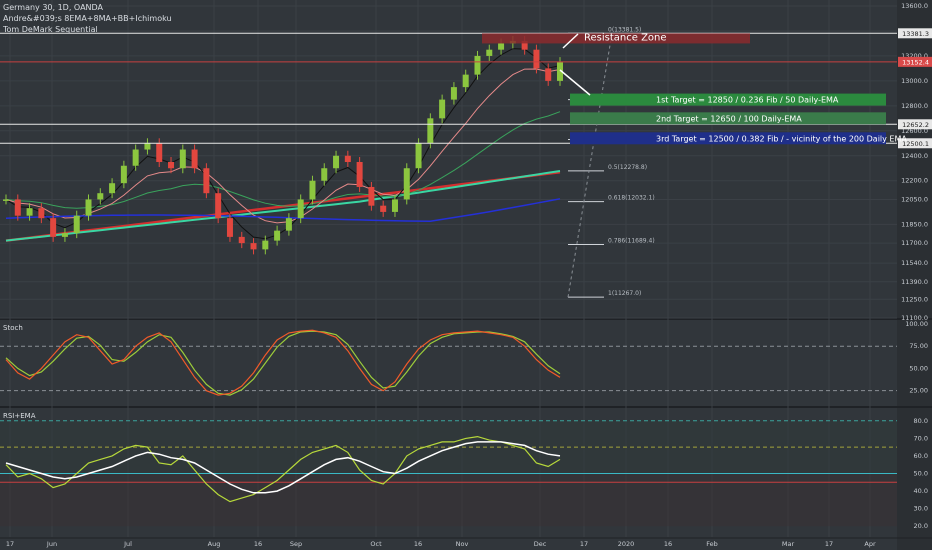 Image resolution: width=932 pixels, height=550 pixels. What do you see at coordinates (914, 156) in the screenshot?
I see `y-tick-label: 12400.0` at bounding box center [914, 156].